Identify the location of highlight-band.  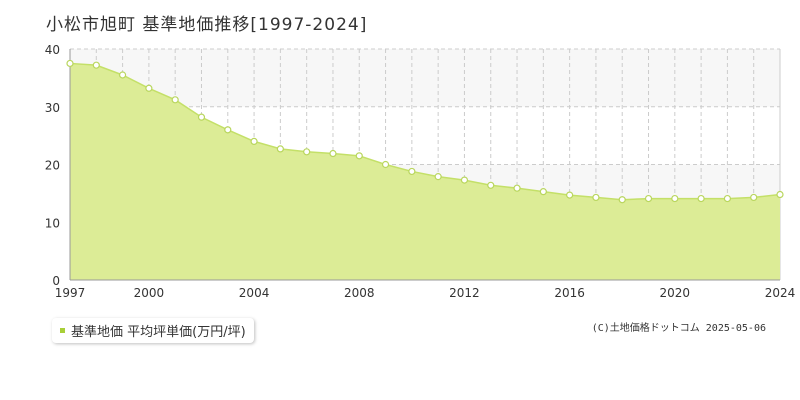
(425, 78).